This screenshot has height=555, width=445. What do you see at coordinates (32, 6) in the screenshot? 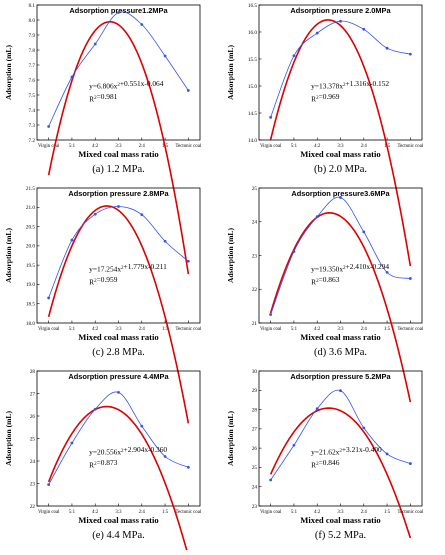
I see `y-tick-label: 8.1` at bounding box center [32, 6].